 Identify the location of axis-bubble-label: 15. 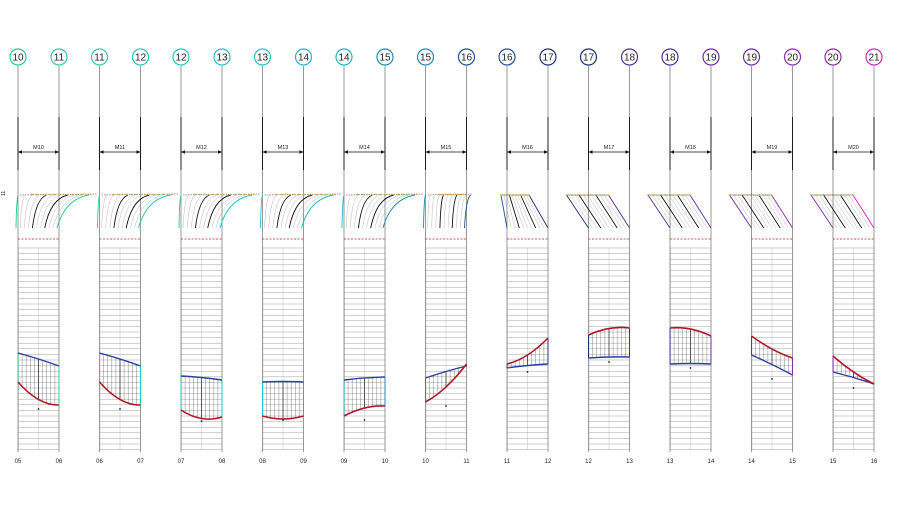
(426, 58).